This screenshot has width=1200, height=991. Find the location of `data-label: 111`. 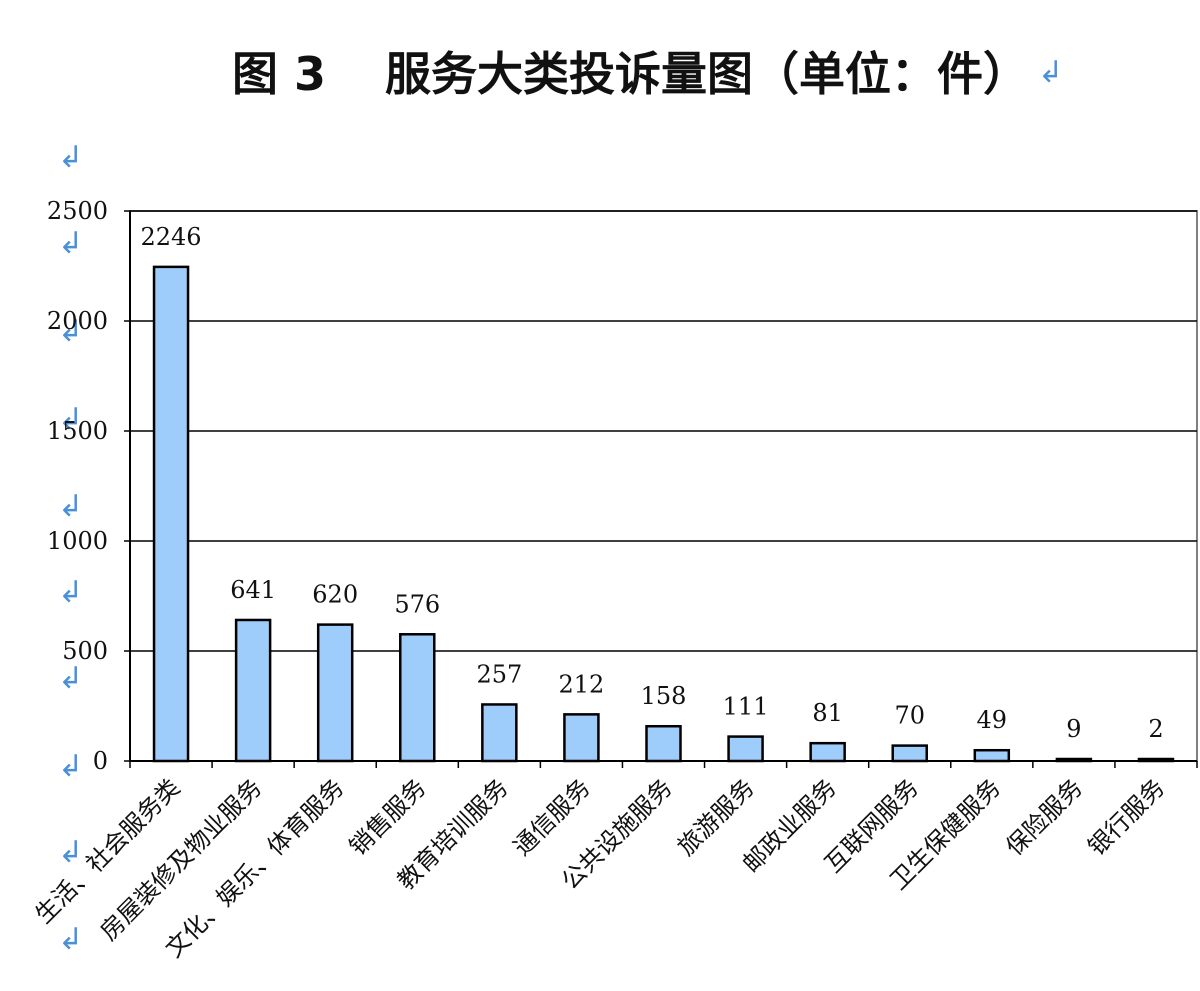

data-label: 111 is located at coordinates (746, 707).